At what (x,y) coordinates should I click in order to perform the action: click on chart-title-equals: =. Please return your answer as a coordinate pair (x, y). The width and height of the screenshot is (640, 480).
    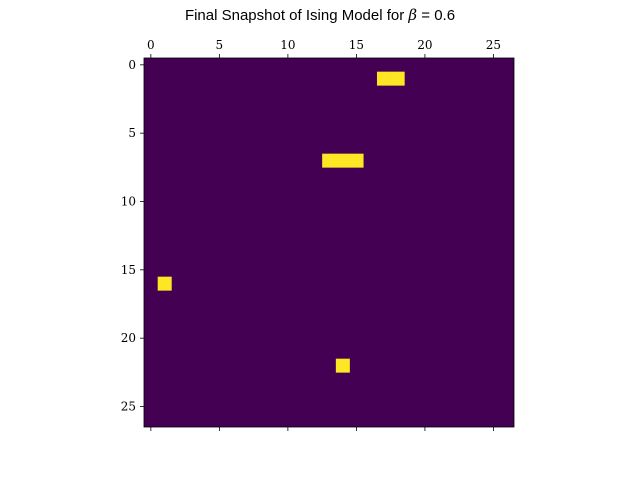
    Looking at the image, I should click on (425, 15).